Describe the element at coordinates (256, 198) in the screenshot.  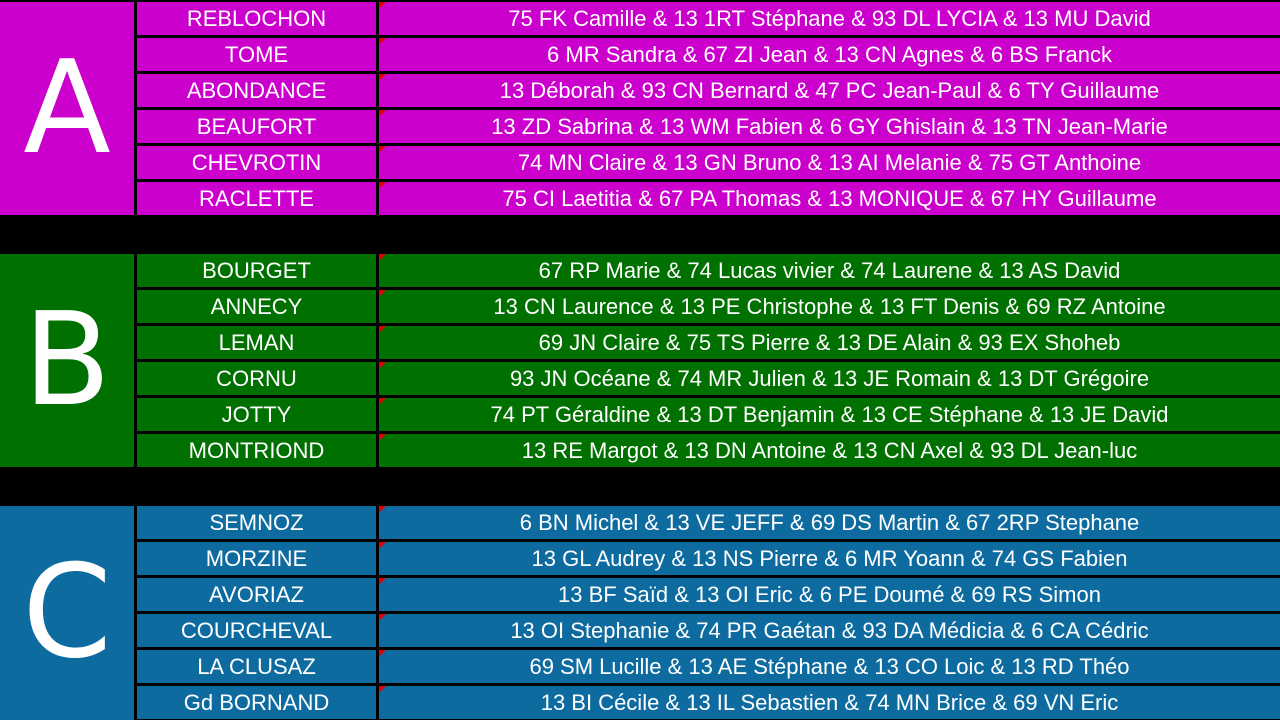
I see `pool-name-cell: RACLETTE` at that location.